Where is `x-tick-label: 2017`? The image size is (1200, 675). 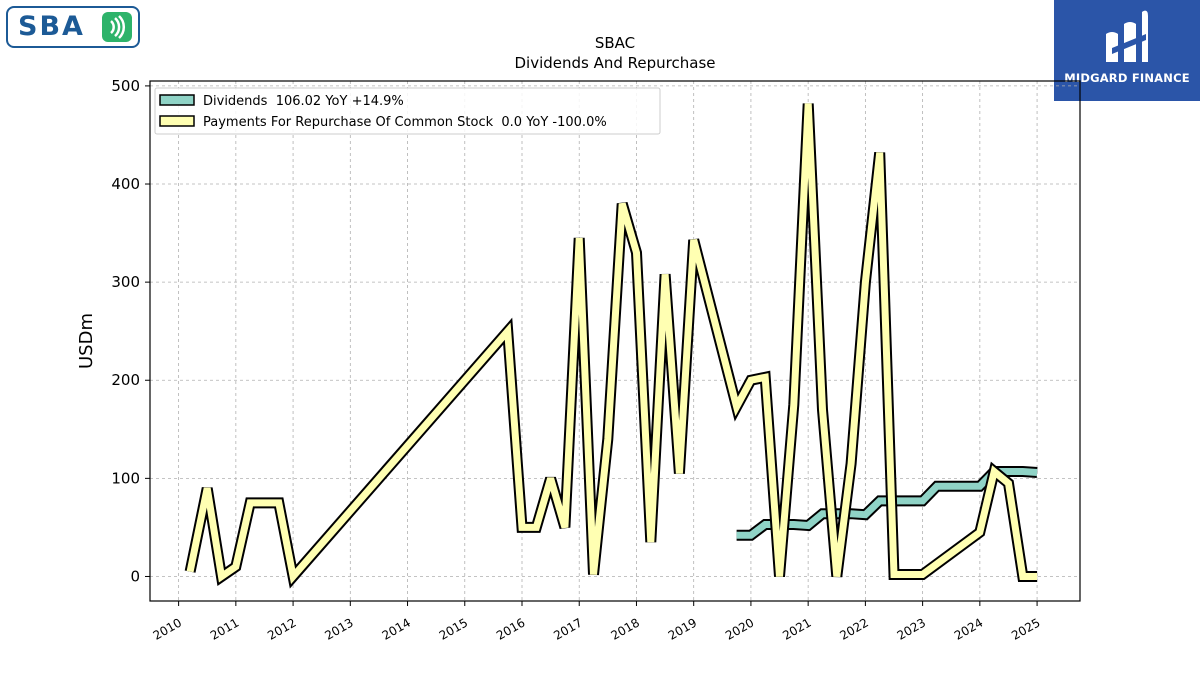
x-tick-label: 2017 is located at coordinates (567, 628).